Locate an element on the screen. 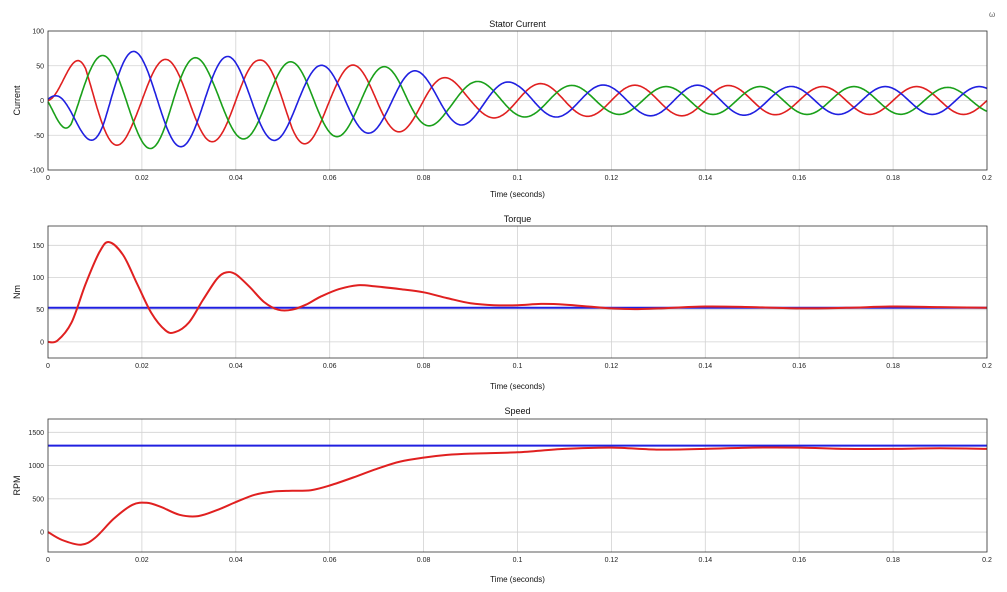  speed-x-tick-label-10: 0.2 is located at coordinates (987, 560).